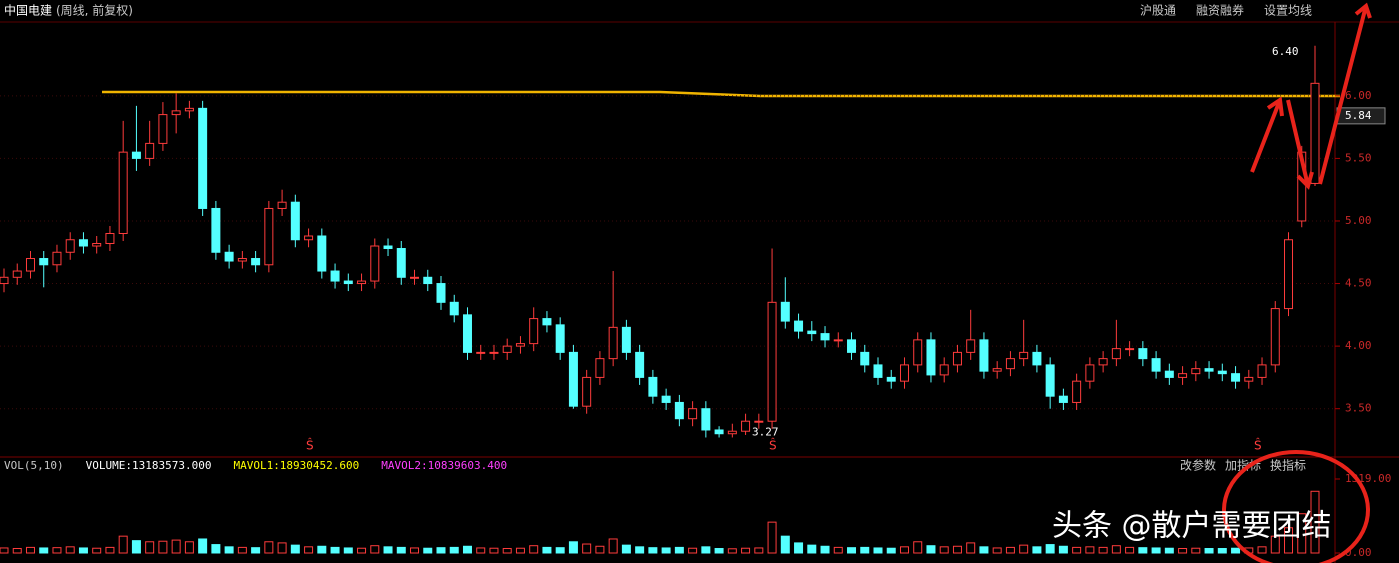  Describe the element at coordinates (1220, 10) in the screenshot. I see `toolbar-button: 融资融券` at that location.